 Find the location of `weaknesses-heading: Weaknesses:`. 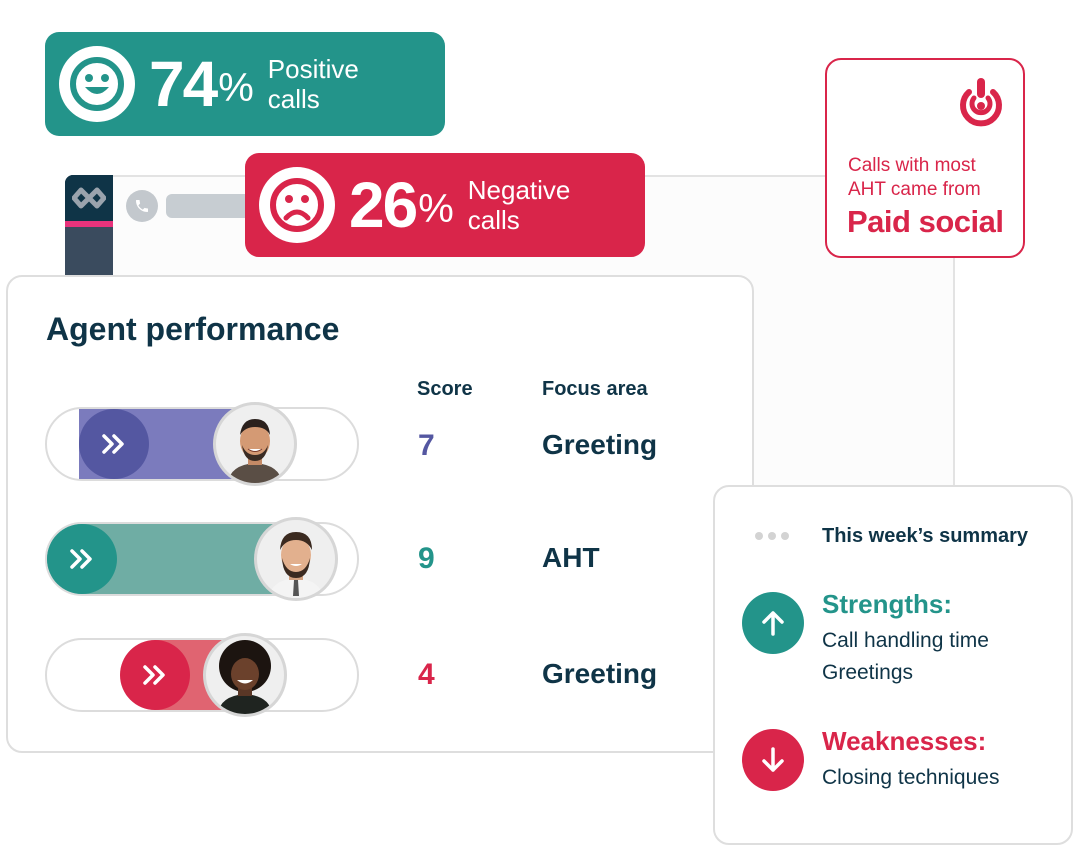

weaknesses-heading: Weaknesses: is located at coordinates (904, 741).